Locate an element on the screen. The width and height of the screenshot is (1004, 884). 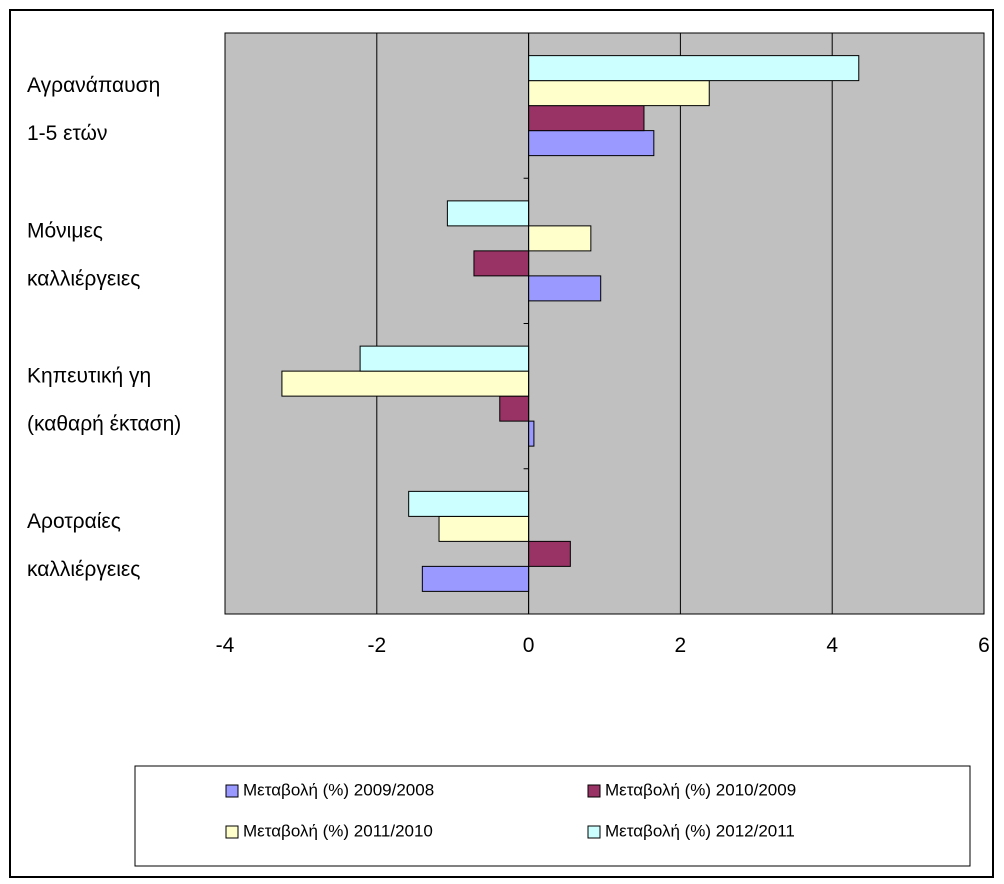
category-label: Κηπευτική γη is located at coordinates (89, 376).